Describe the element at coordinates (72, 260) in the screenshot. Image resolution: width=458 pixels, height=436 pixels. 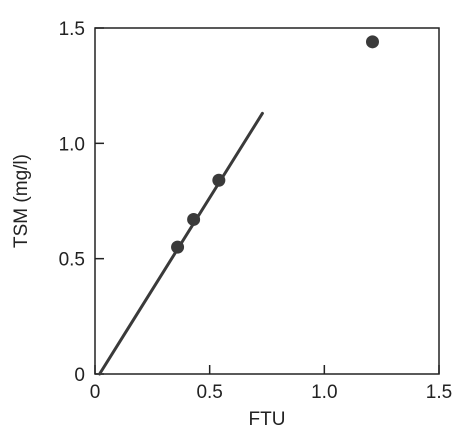
I see `y-tick-label: 0.5` at that location.